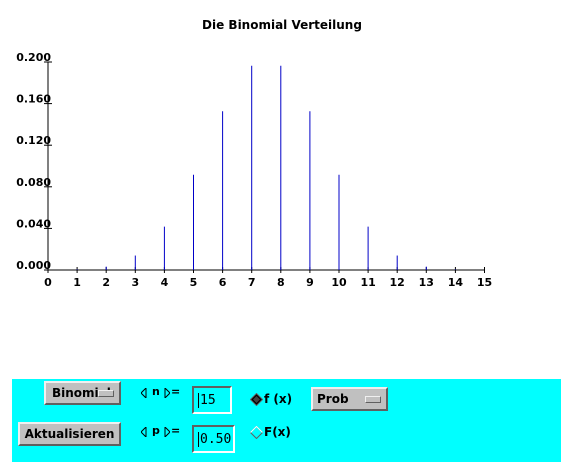  I want to click on y-axis-ticks: 0.000 0.040 0.080 0.120 0.160 0.200, so click(34, 161).